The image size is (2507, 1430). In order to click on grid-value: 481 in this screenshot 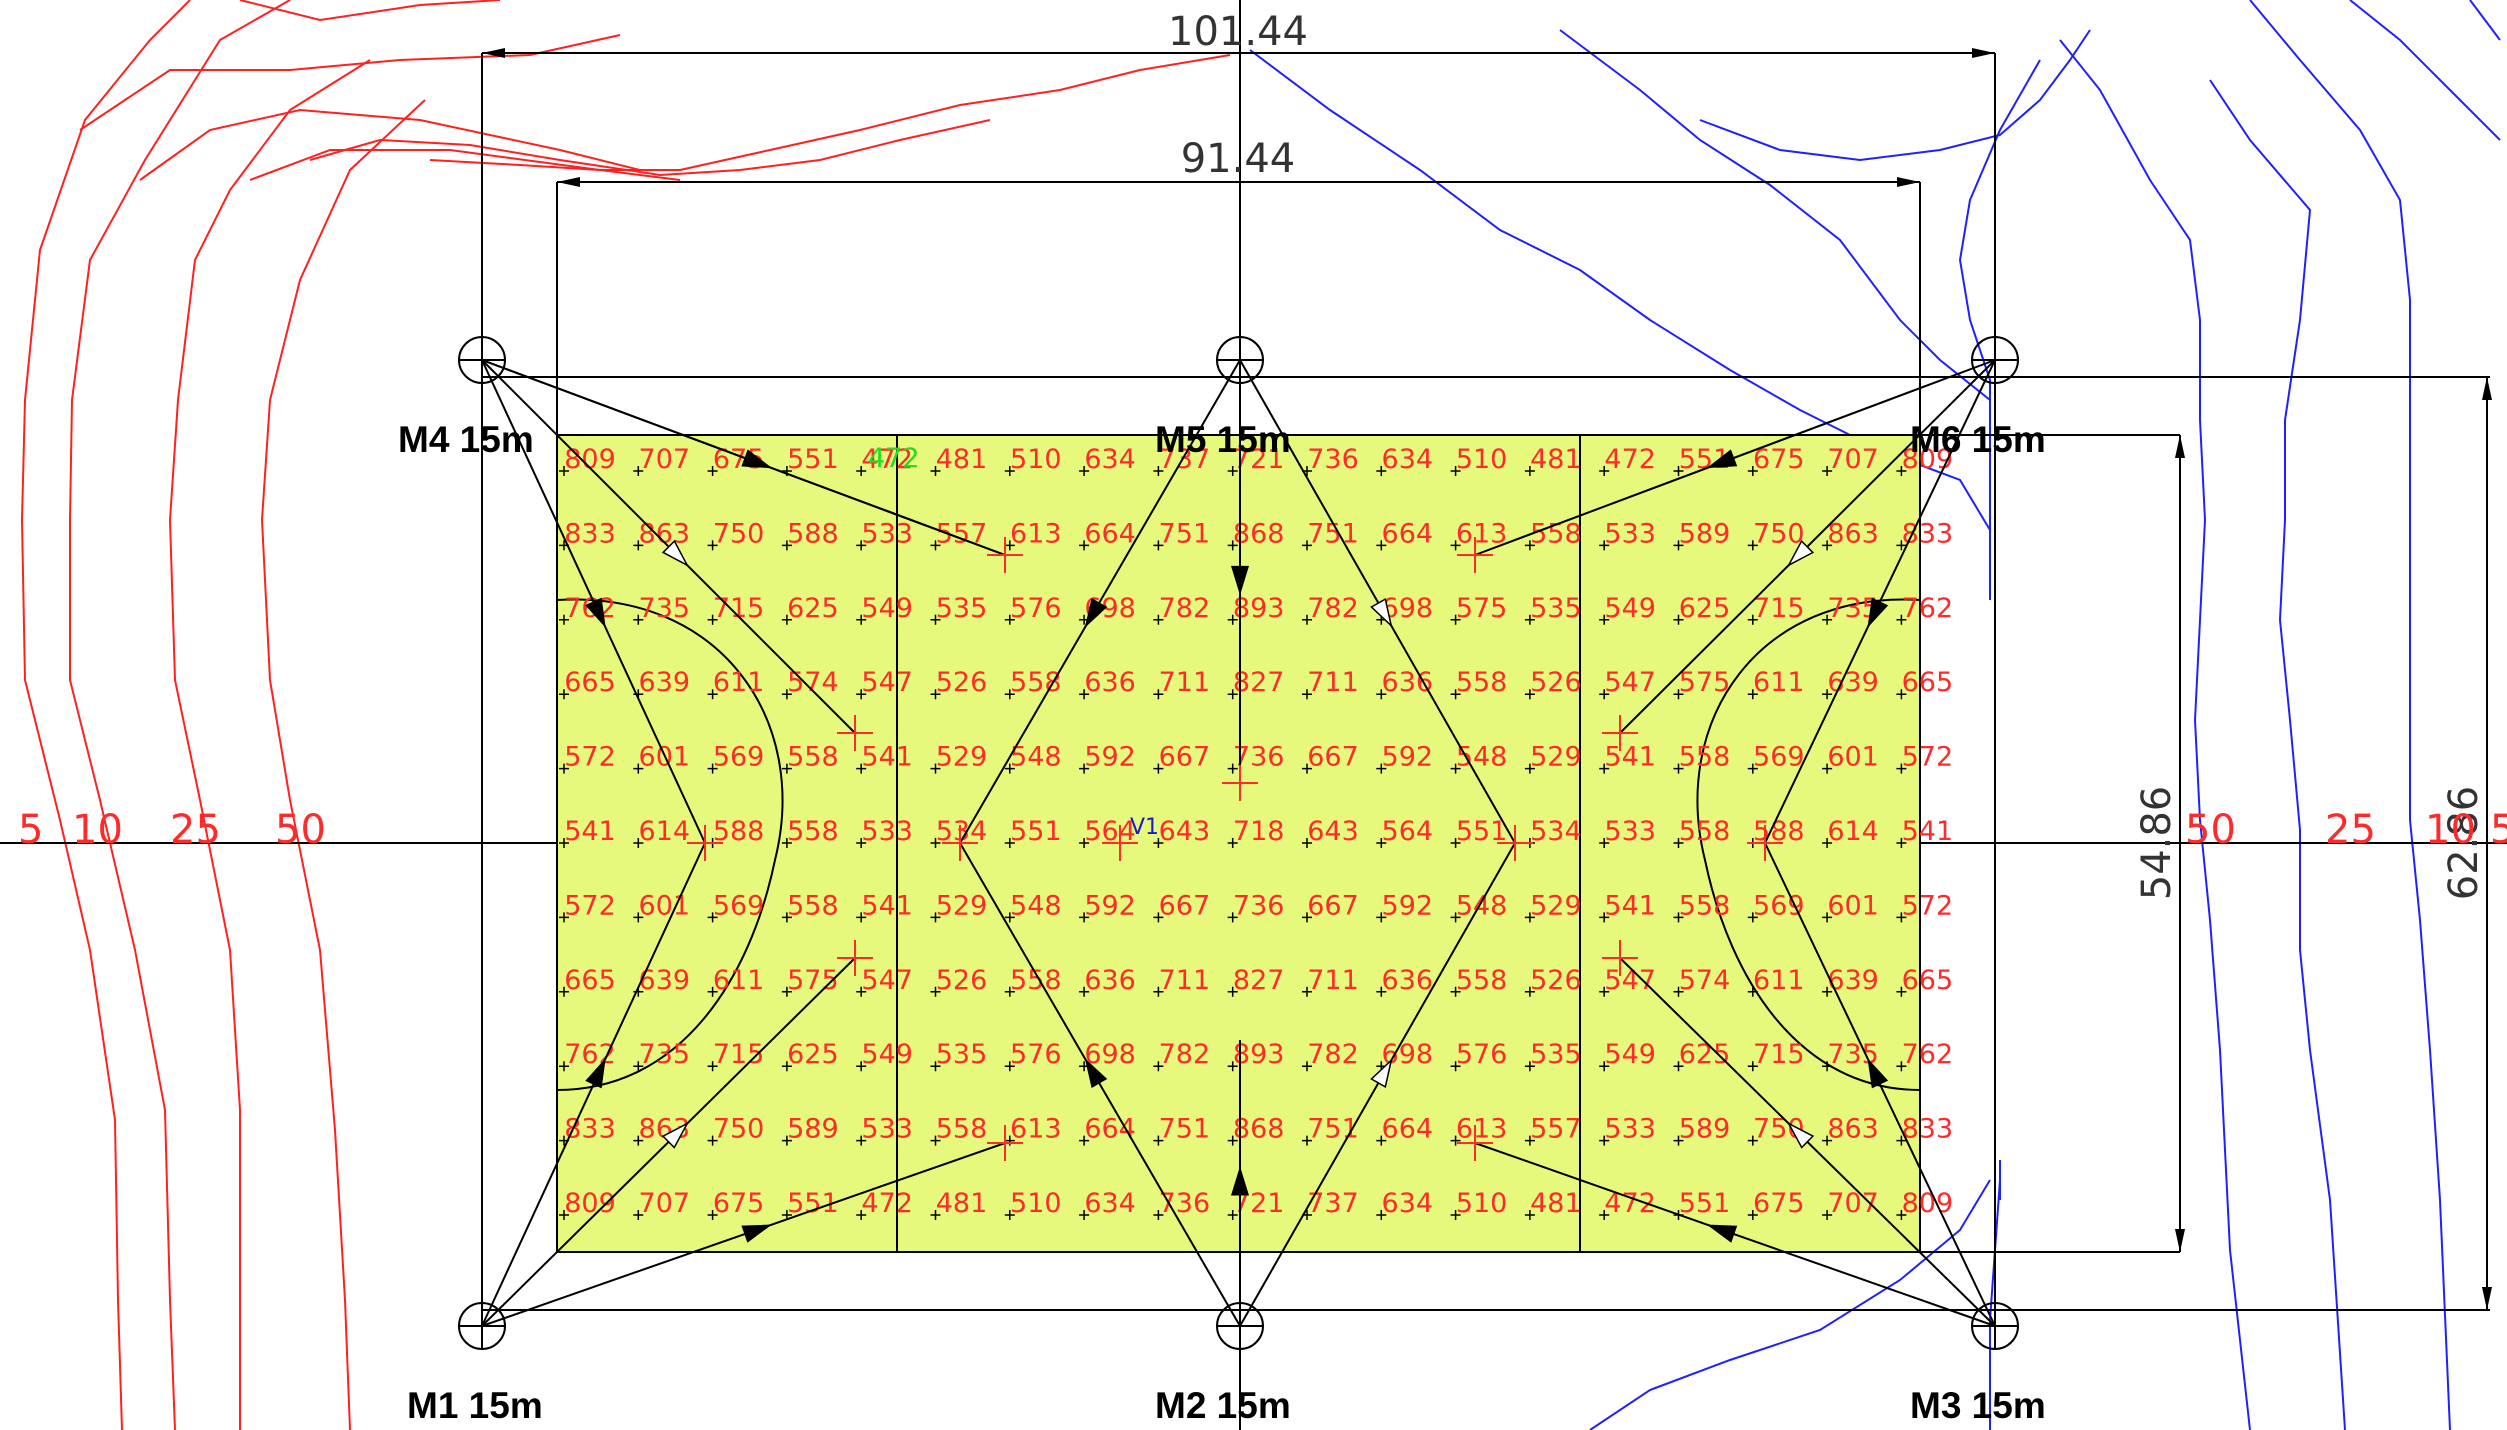, I will do `click(962, 1203)`.